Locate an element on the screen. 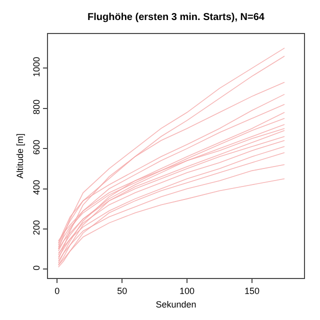  x-tick-label: 50 is located at coordinates (122, 291).